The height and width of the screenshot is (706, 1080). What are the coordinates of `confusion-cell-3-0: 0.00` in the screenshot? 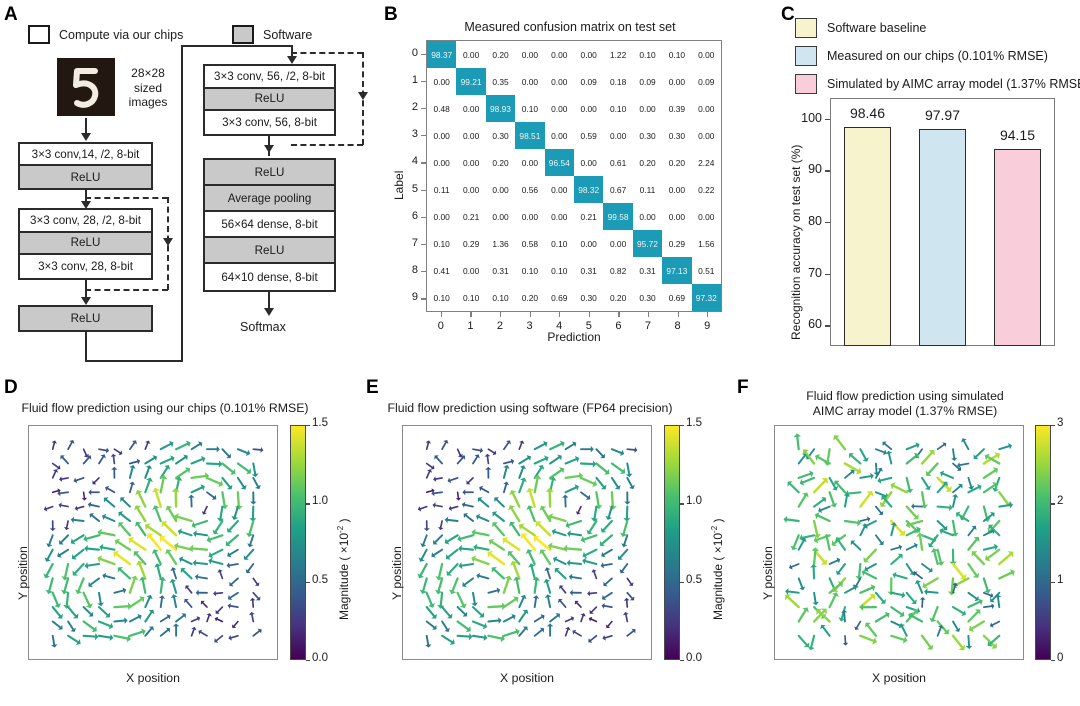 It's located at (441, 135).